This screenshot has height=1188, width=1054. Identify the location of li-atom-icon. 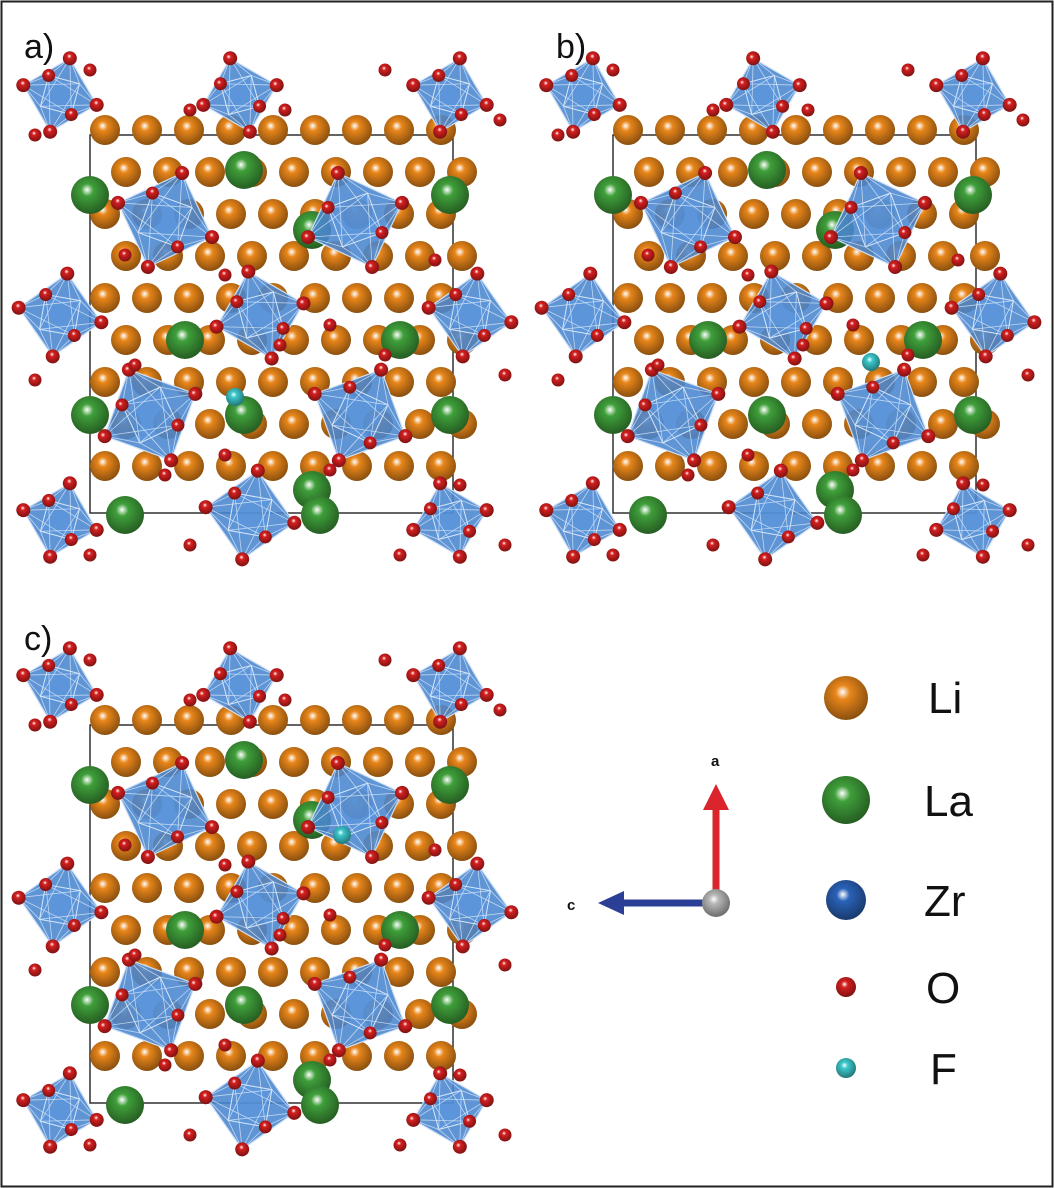
(846, 698).